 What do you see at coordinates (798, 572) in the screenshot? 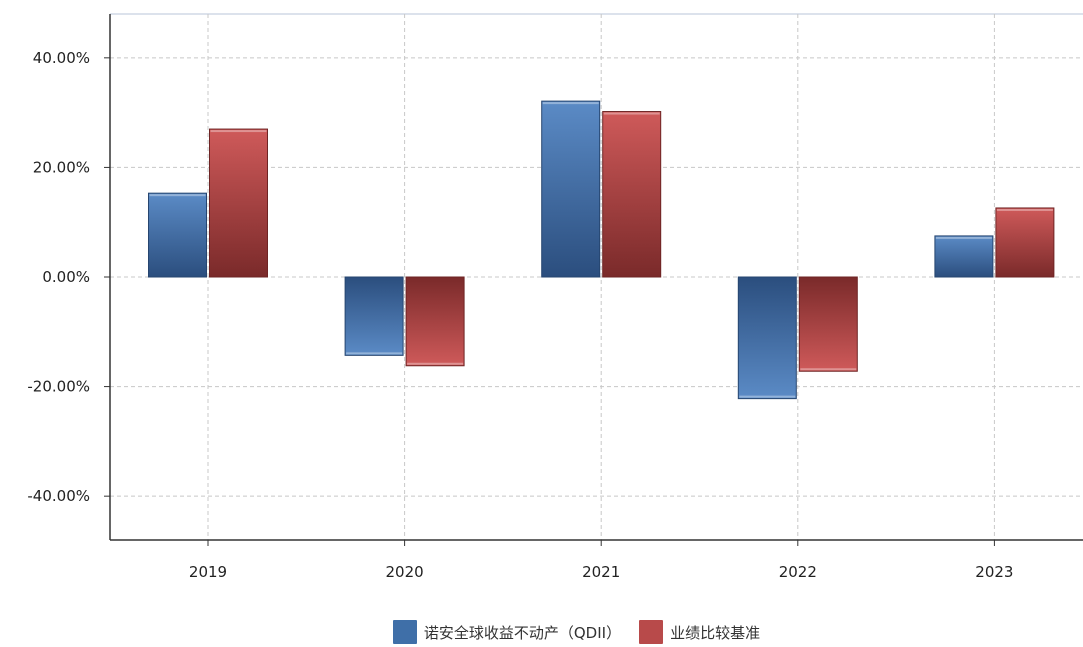
I see `x-tick-label: 2022` at bounding box center [798, 572].